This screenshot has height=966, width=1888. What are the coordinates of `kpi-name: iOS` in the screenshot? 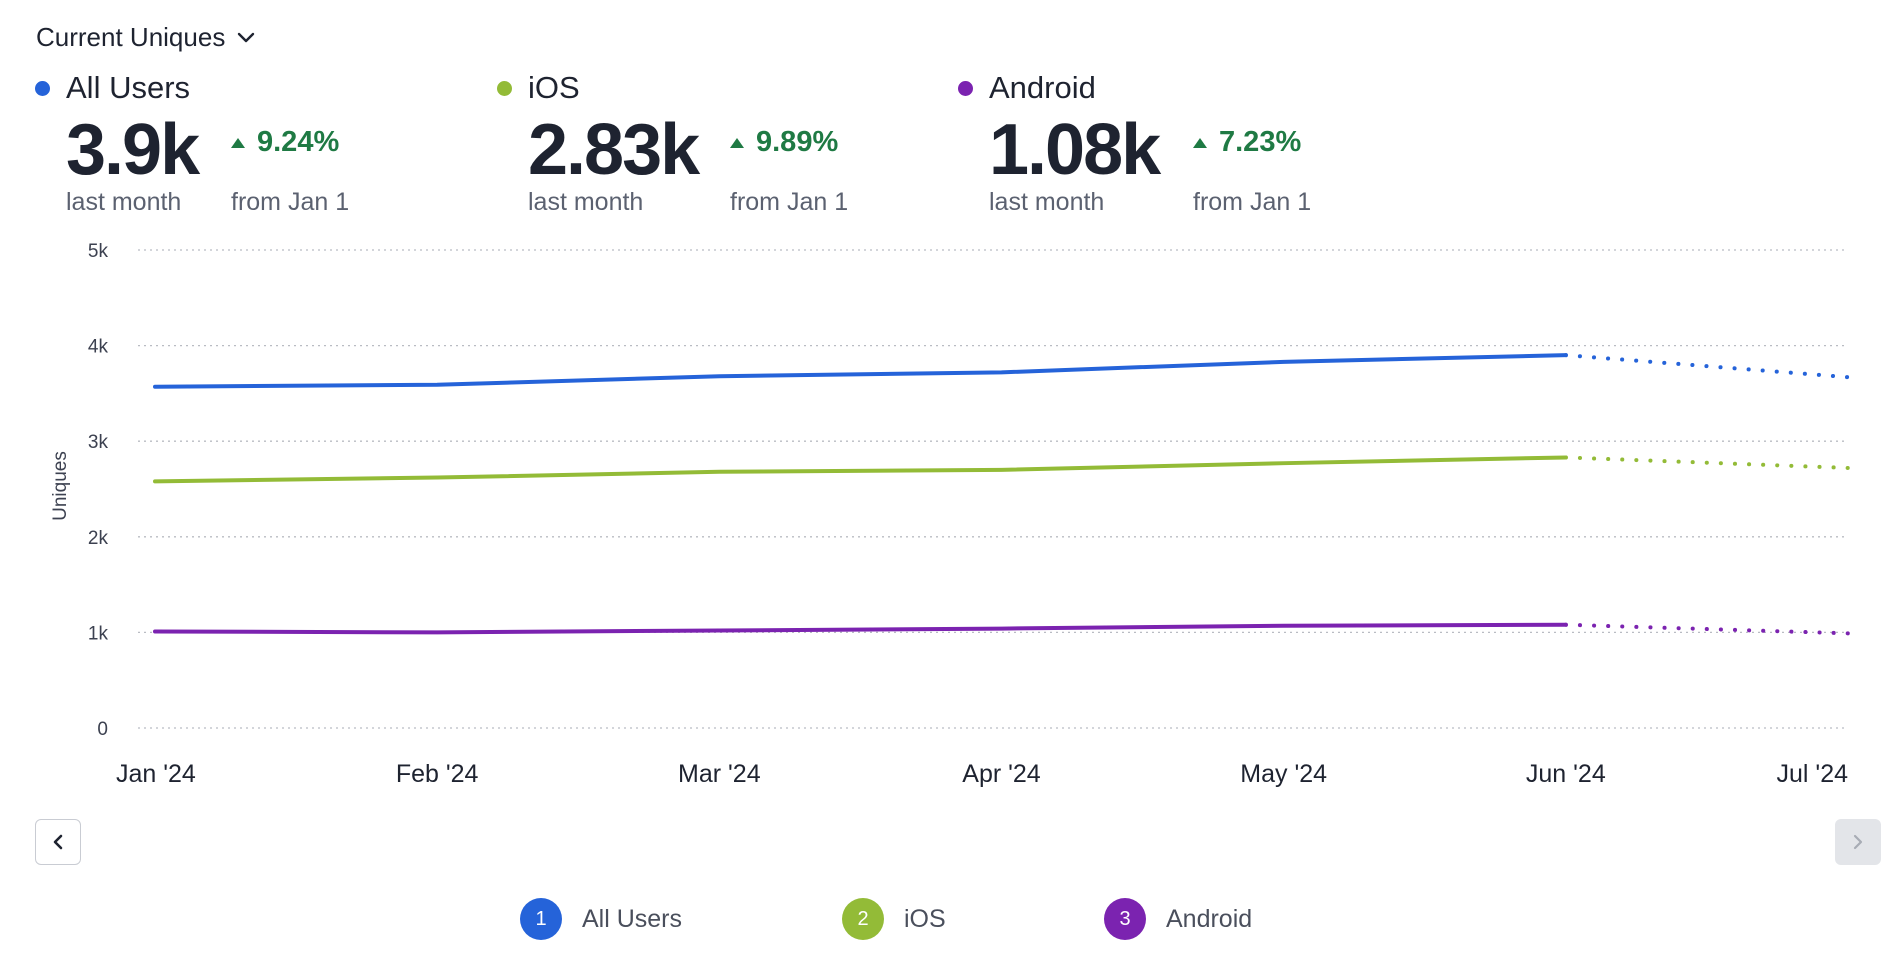 It's located at (554, 87).